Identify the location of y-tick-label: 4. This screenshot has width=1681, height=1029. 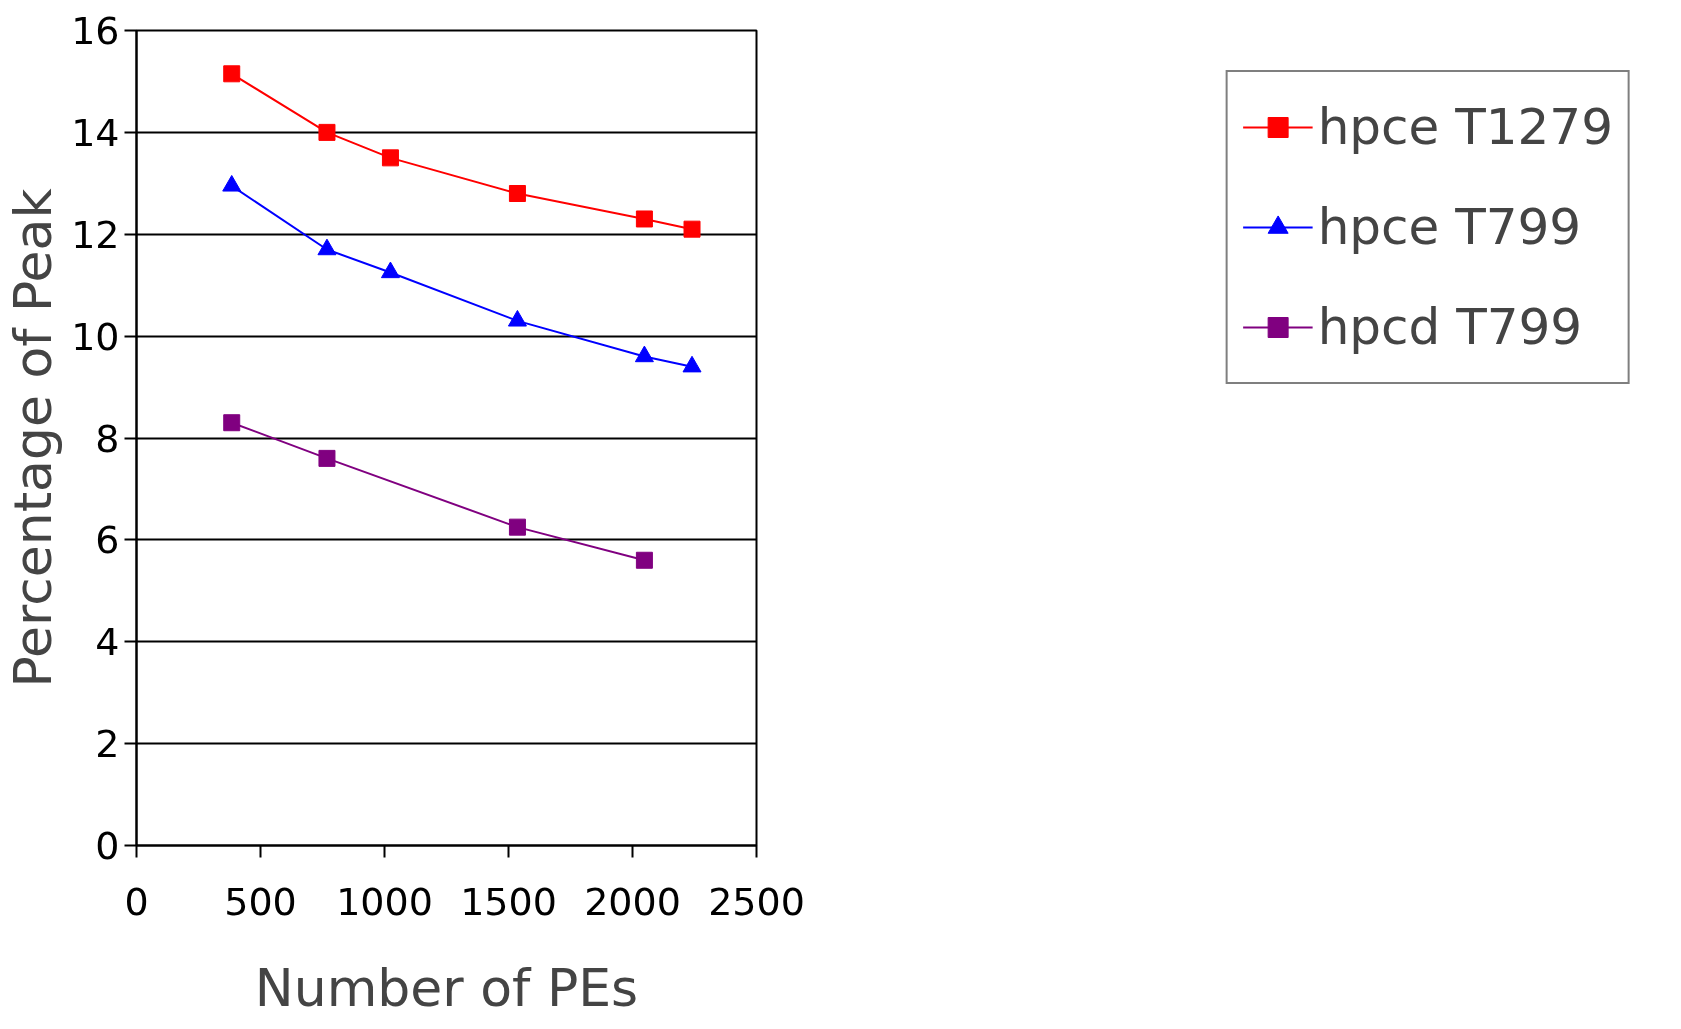
(107, 642).